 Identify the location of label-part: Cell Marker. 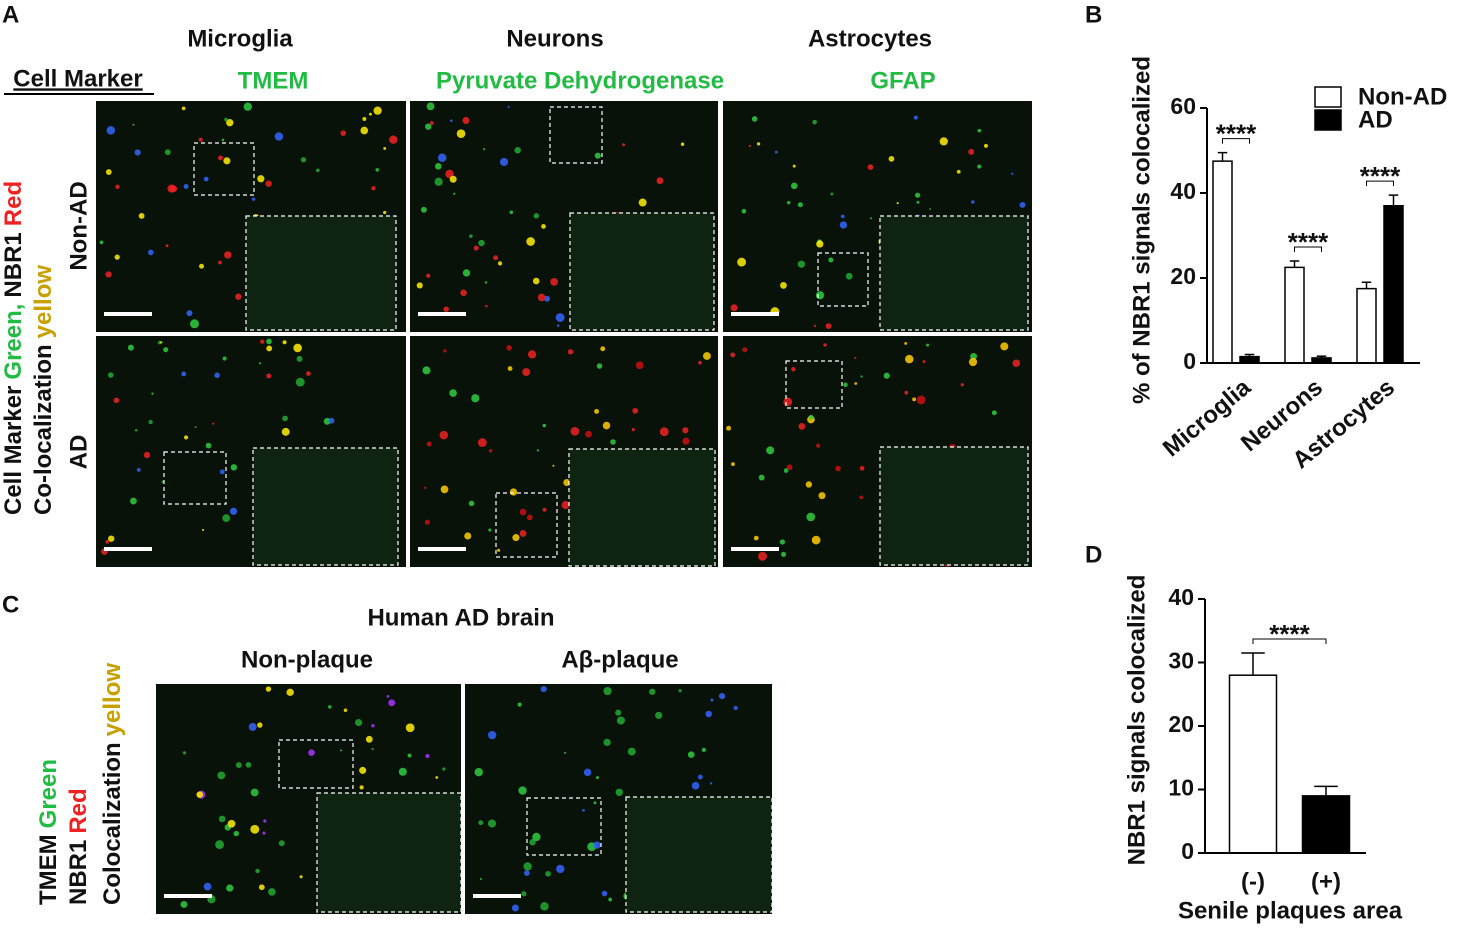
(13, 450).